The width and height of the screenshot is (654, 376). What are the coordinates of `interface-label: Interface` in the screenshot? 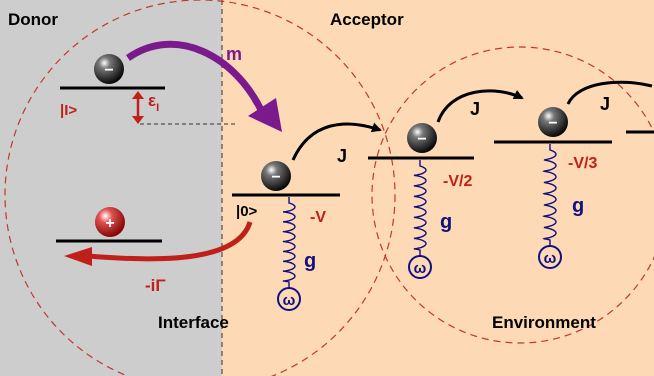 It's located at (193, 322).